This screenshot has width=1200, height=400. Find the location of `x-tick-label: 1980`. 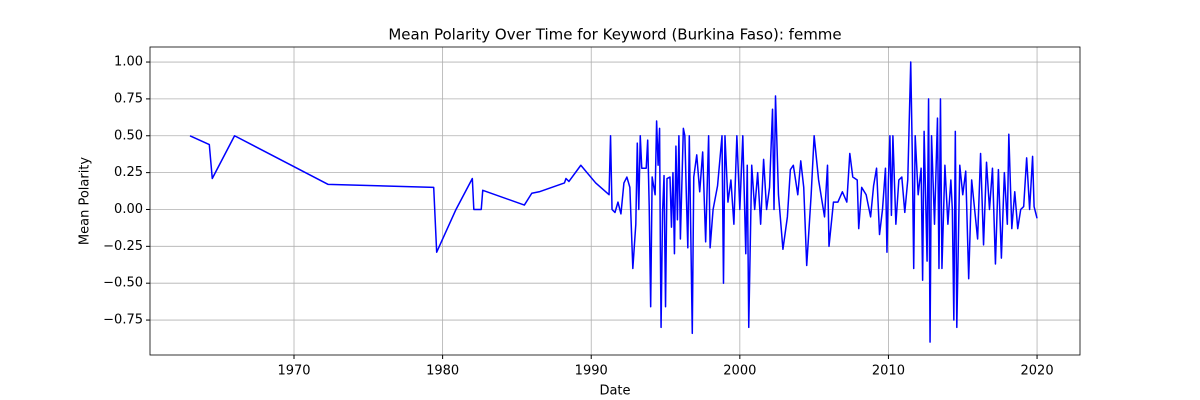

x-tick-label: 1980 is located at coordinates (442, 371).